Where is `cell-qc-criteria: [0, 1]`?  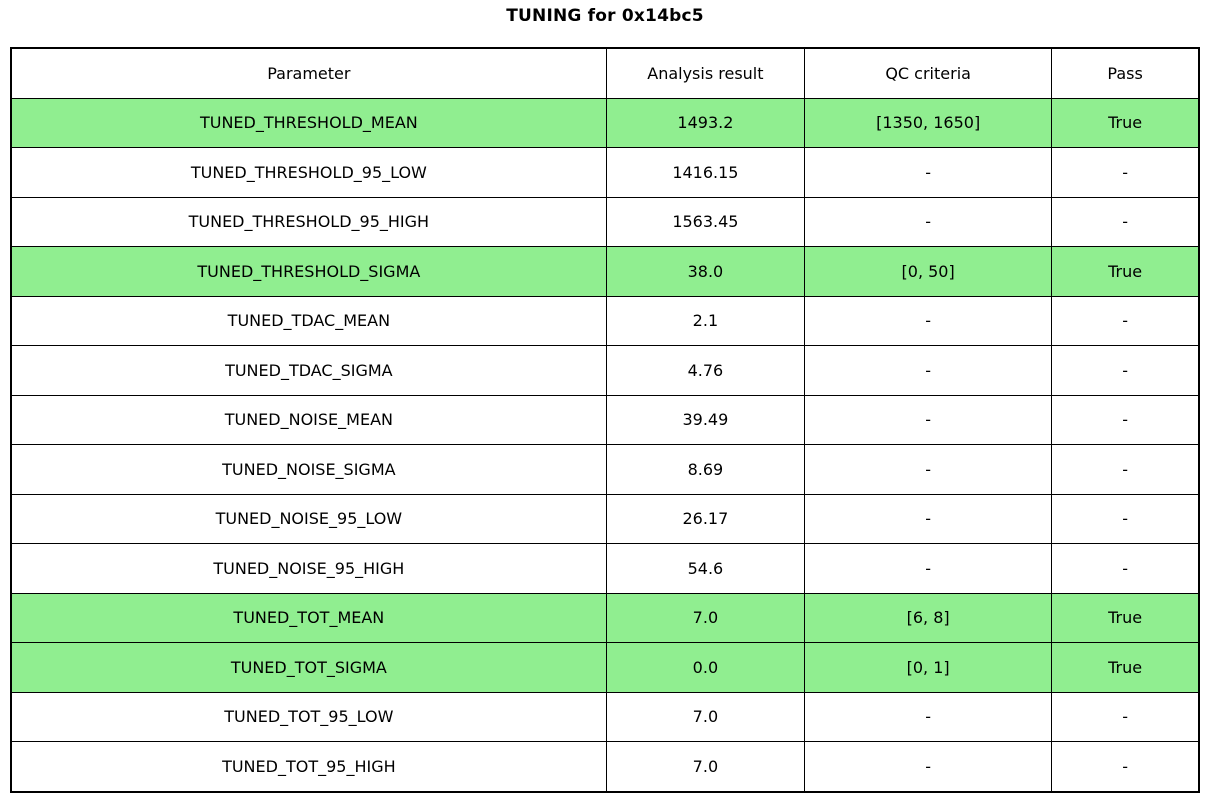 cell-qc-criteria: [0, 1] is located at coordinates (928, 667).